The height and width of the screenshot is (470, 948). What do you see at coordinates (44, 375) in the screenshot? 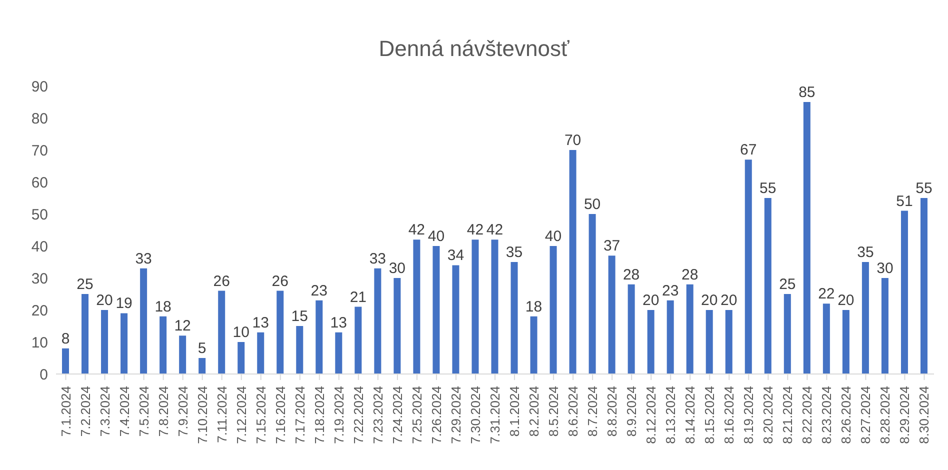
I see `y-tick-label: 0` at bounding box center [44, 375].